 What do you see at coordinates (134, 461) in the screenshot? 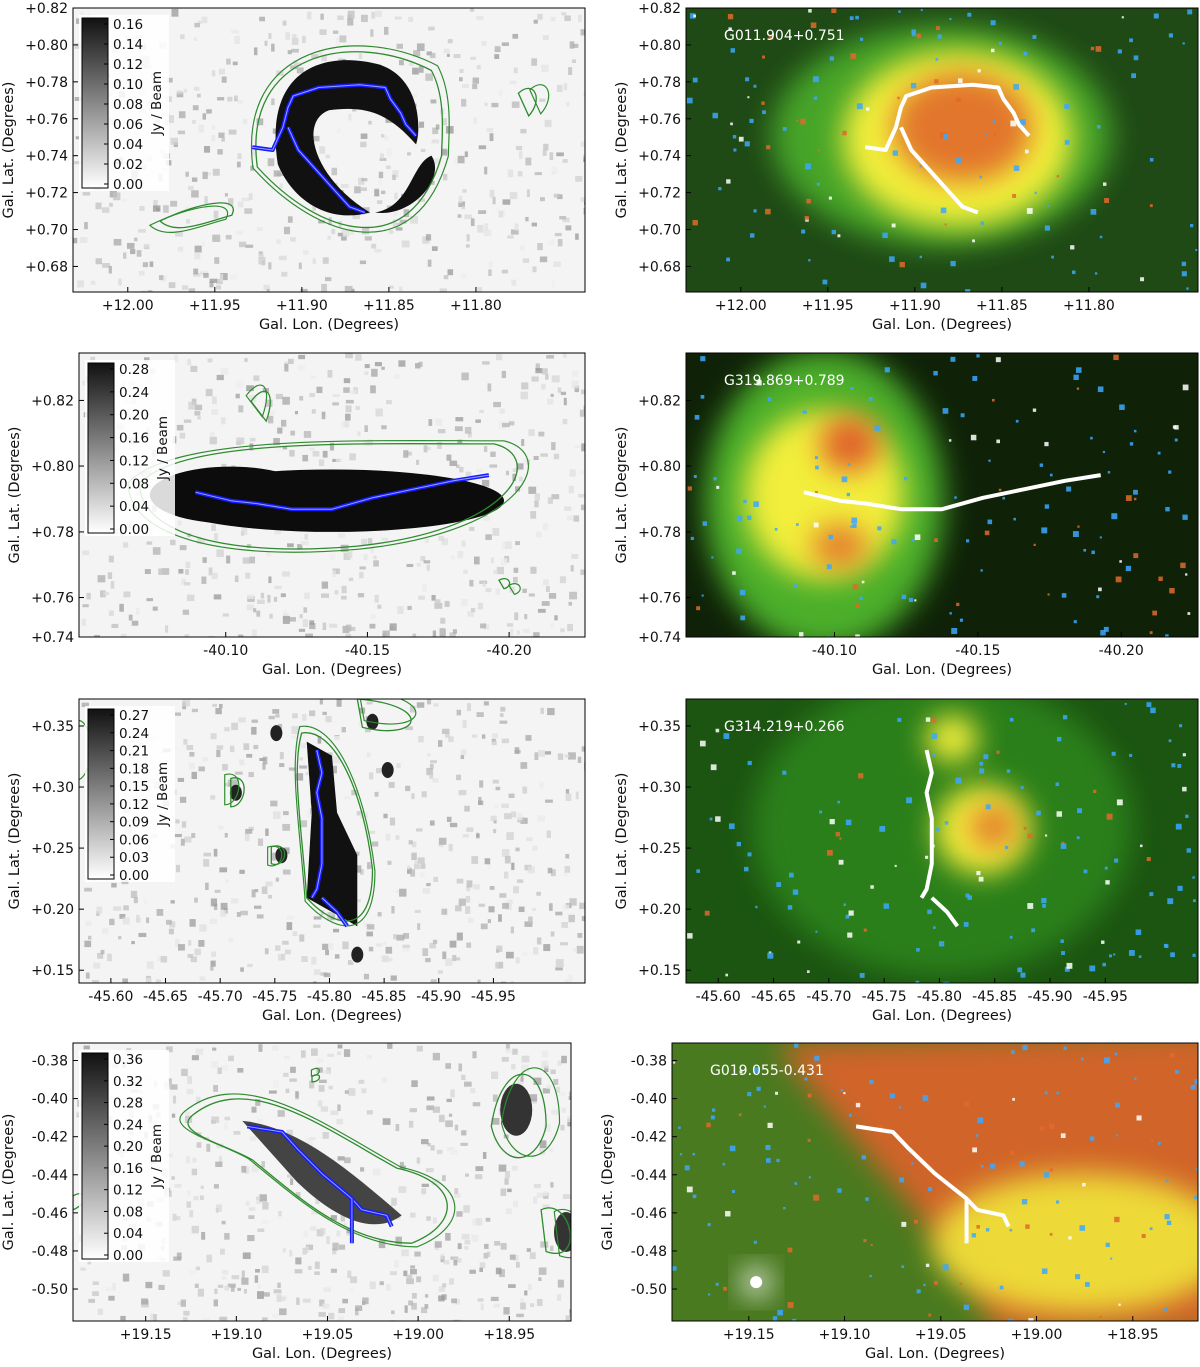
I see `colorbar-tick-label: 0.12` at bounding box center [134, 461].